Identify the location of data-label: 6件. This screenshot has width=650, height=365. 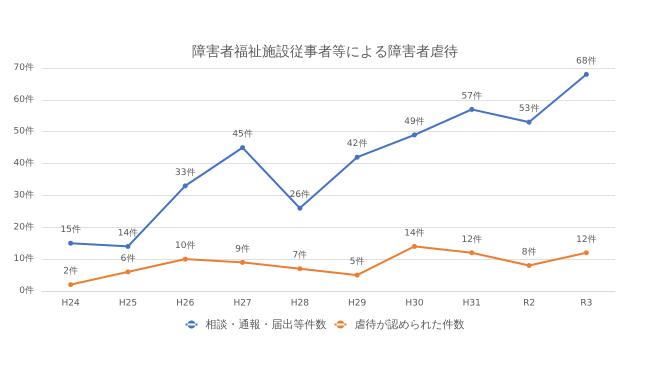
(128, 258).